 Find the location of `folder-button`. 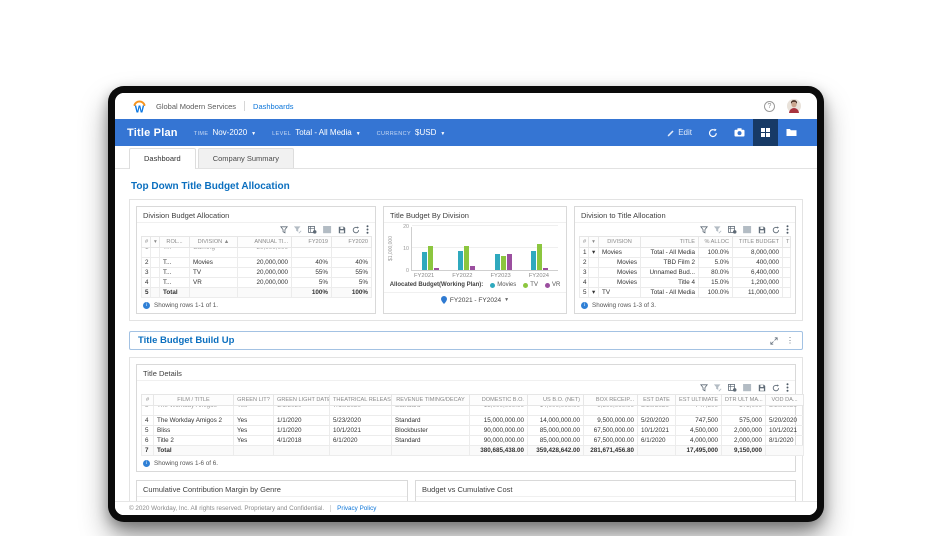

folder-button is located at coordinates (791, 132).